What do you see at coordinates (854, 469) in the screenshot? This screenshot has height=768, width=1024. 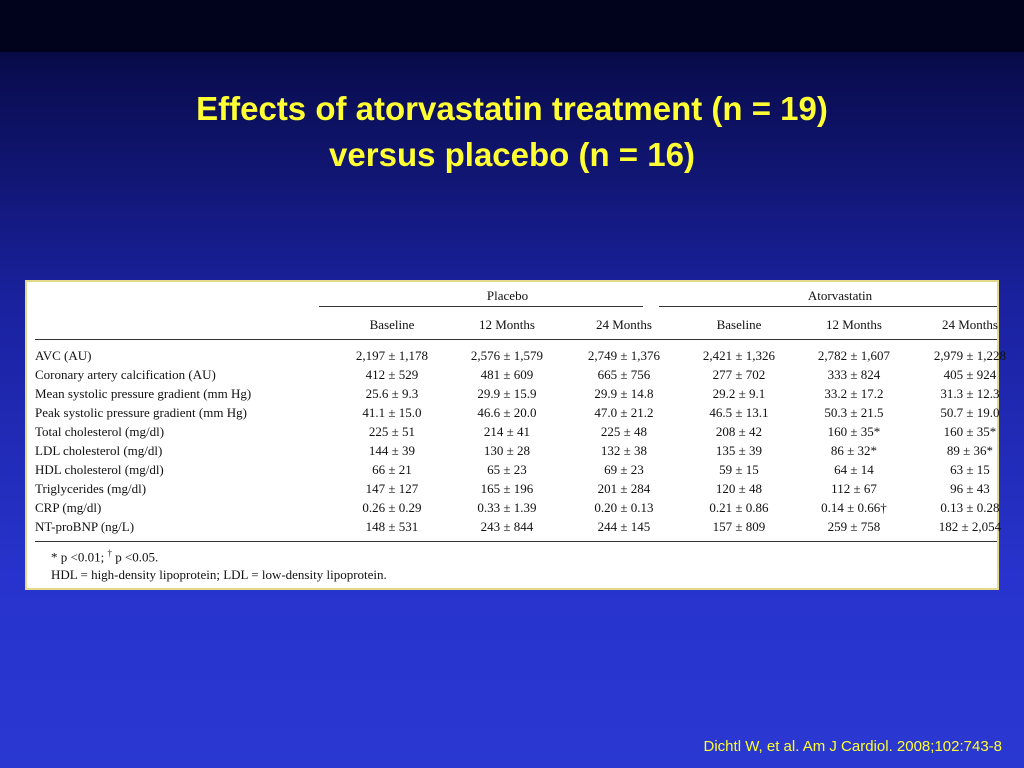 I see `table-cell: 64 ± 14` at bounding box center [854, 469].